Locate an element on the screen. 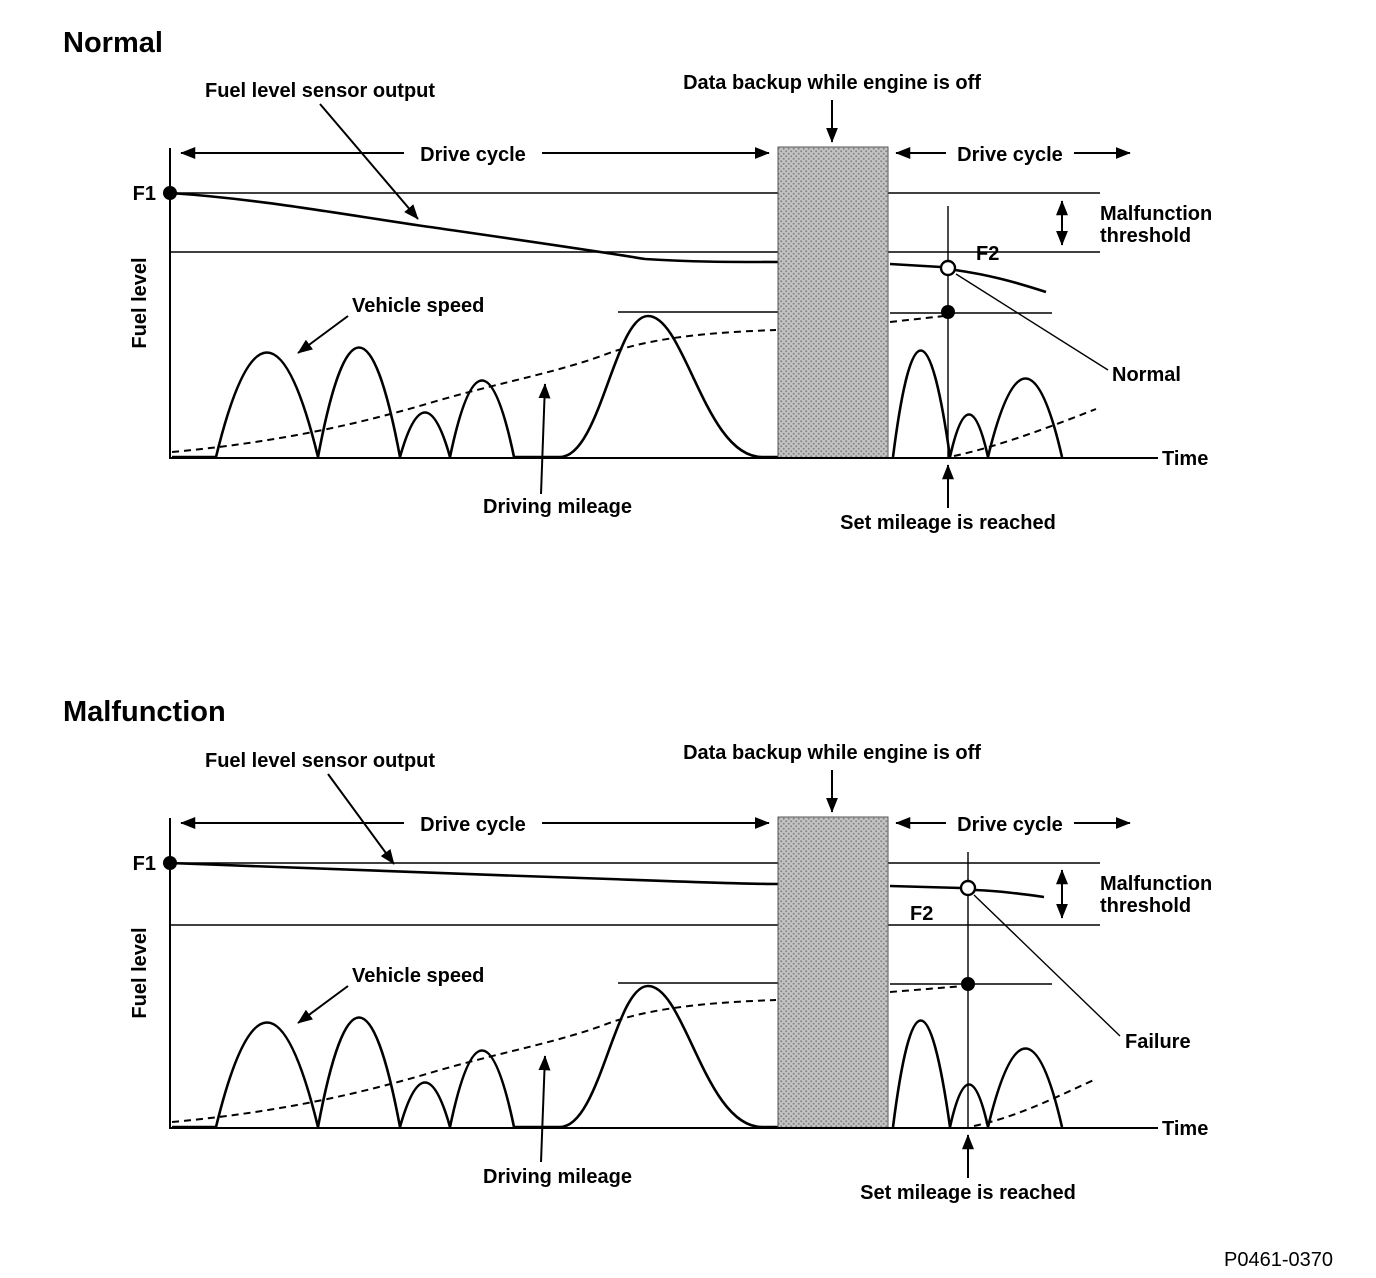 The height and width of the screenshot is (1278, 1376). diagram-title: Malfunction is located at coordinates (144, 712).